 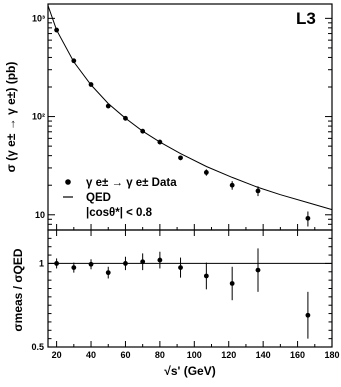 What do you see at coordinates (306, 18) in the screenshot?
I see `experiment-tag: L3` at bounding box center [306, 18].